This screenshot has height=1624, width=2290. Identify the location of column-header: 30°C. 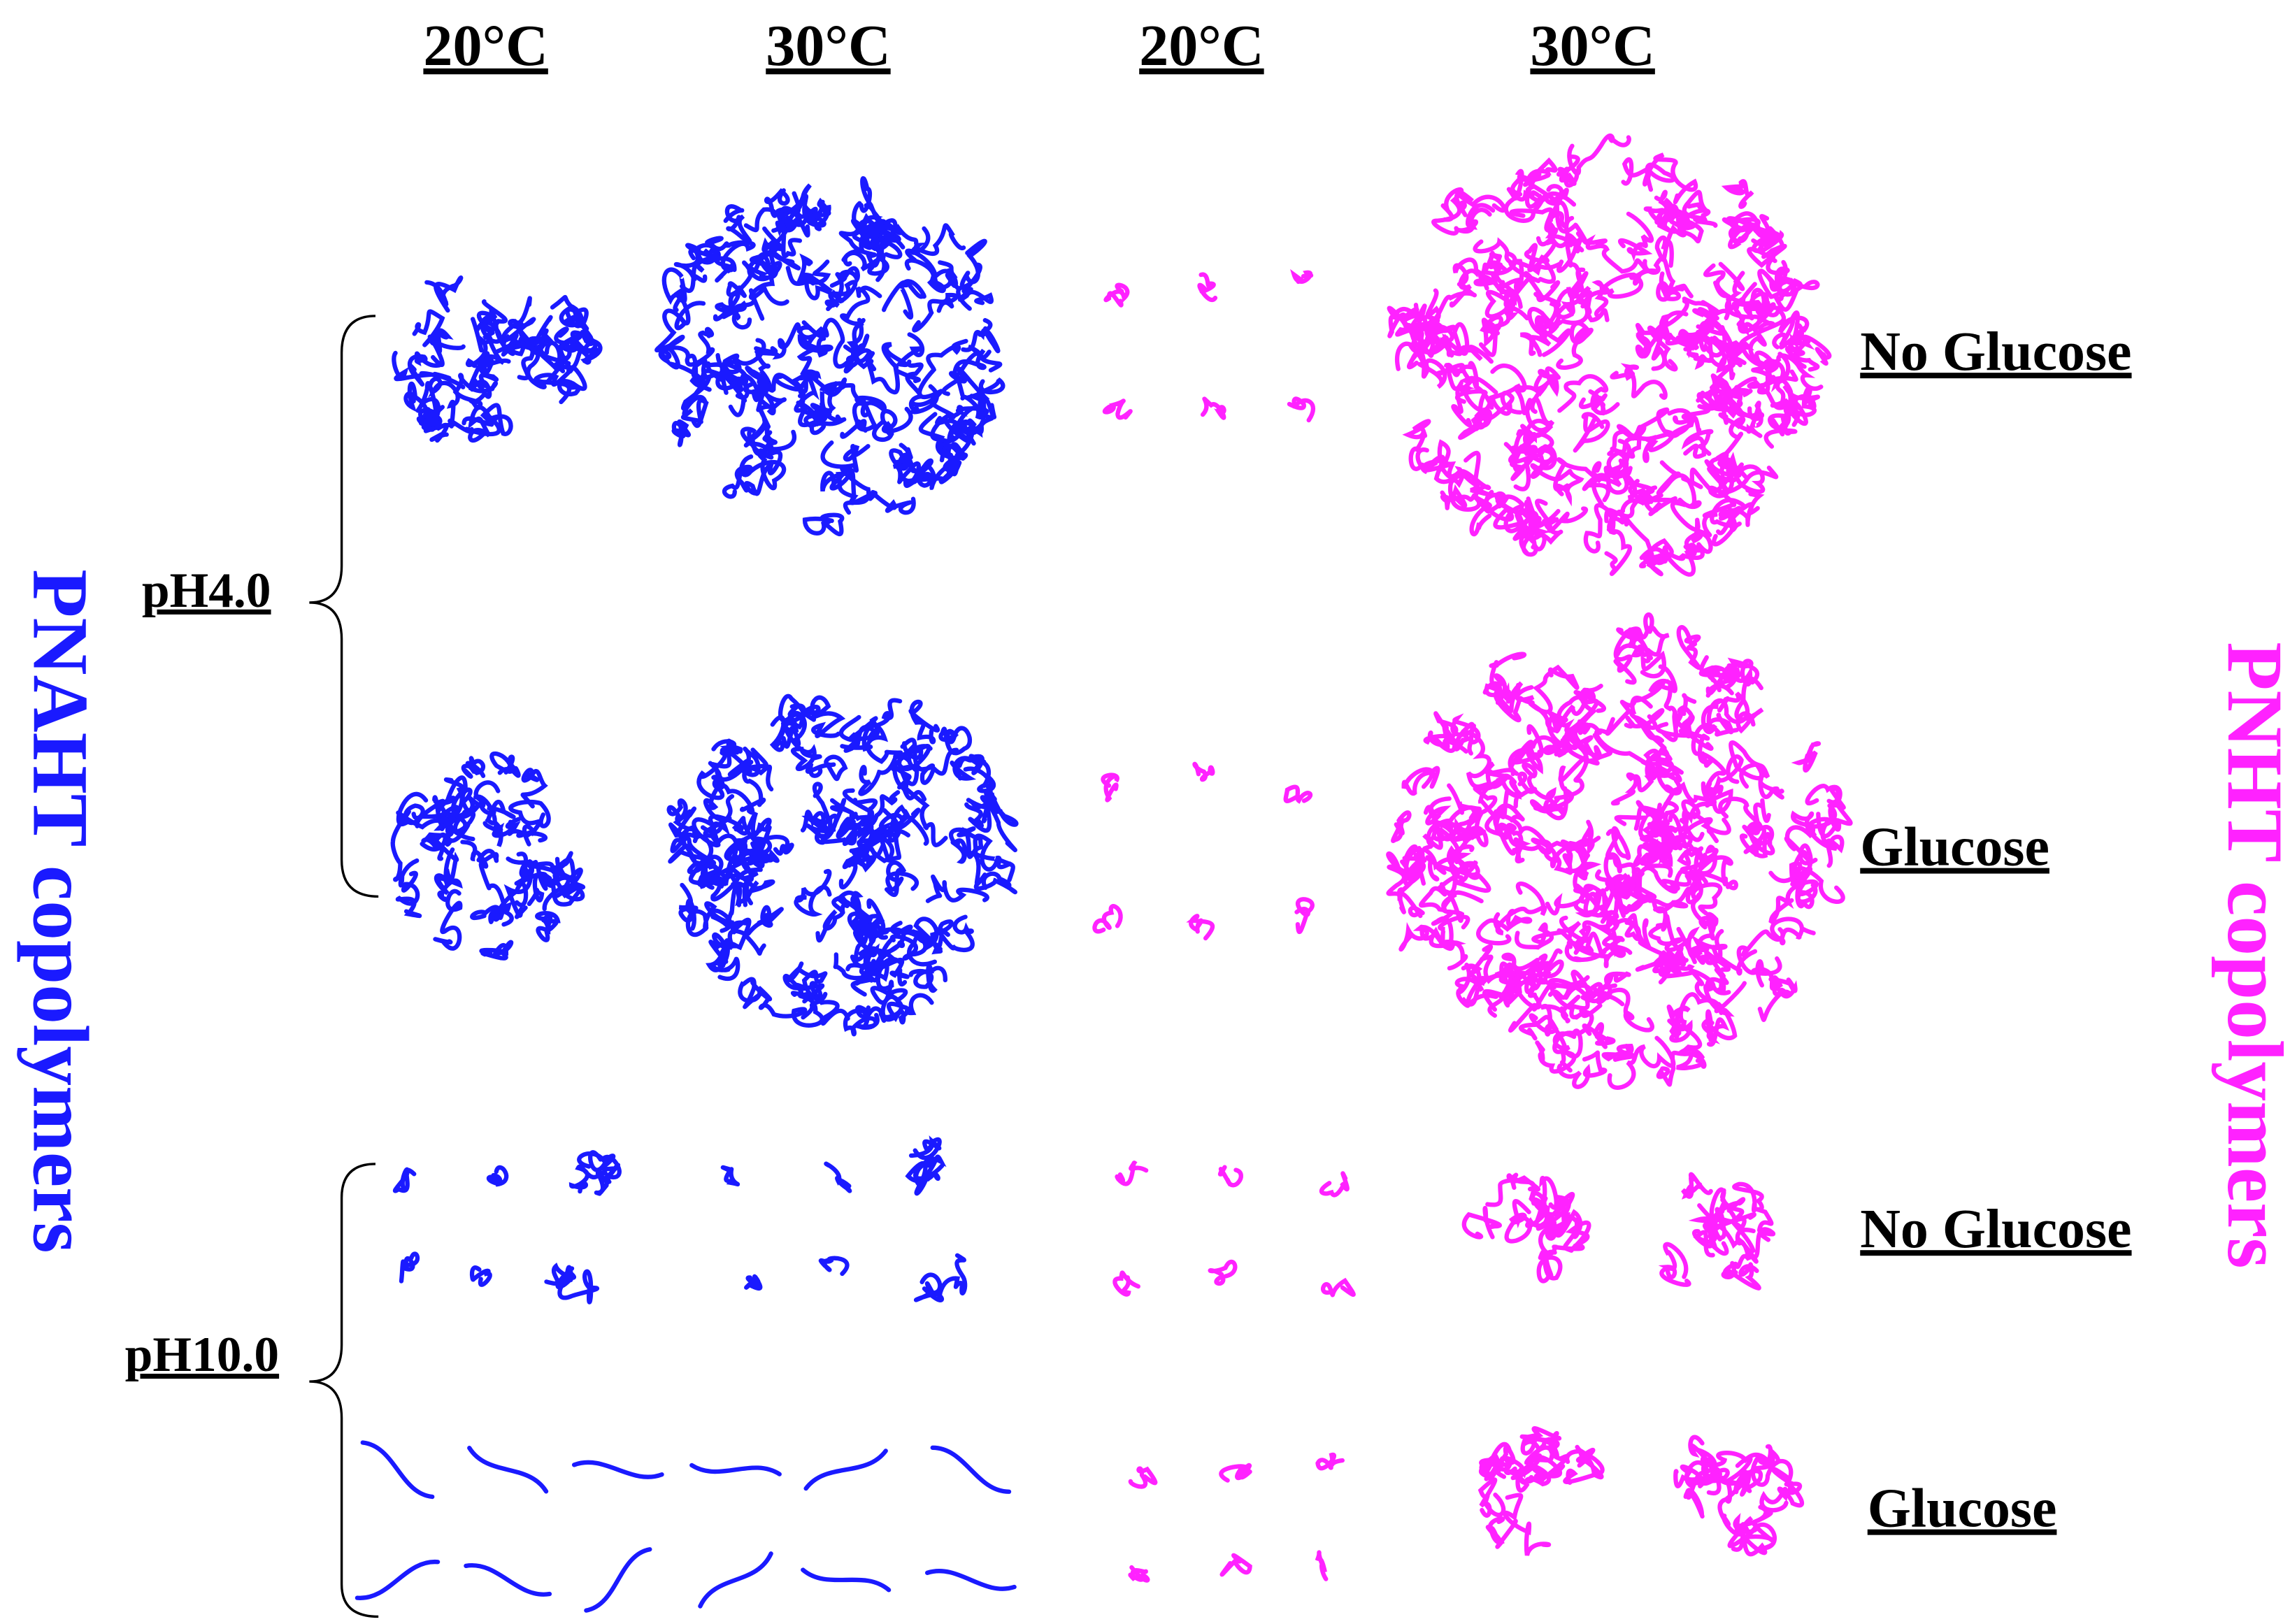
(1592, 46).